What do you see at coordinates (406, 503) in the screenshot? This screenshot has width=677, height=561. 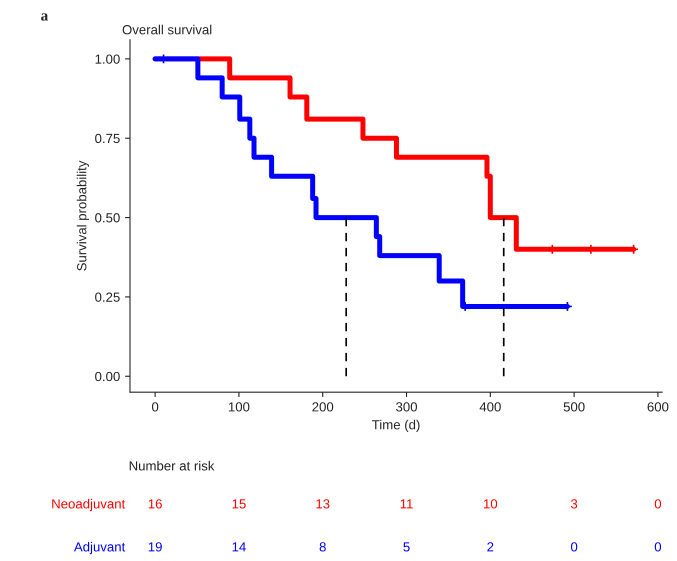 I see `text: 11` at bounding box center [406, 503].